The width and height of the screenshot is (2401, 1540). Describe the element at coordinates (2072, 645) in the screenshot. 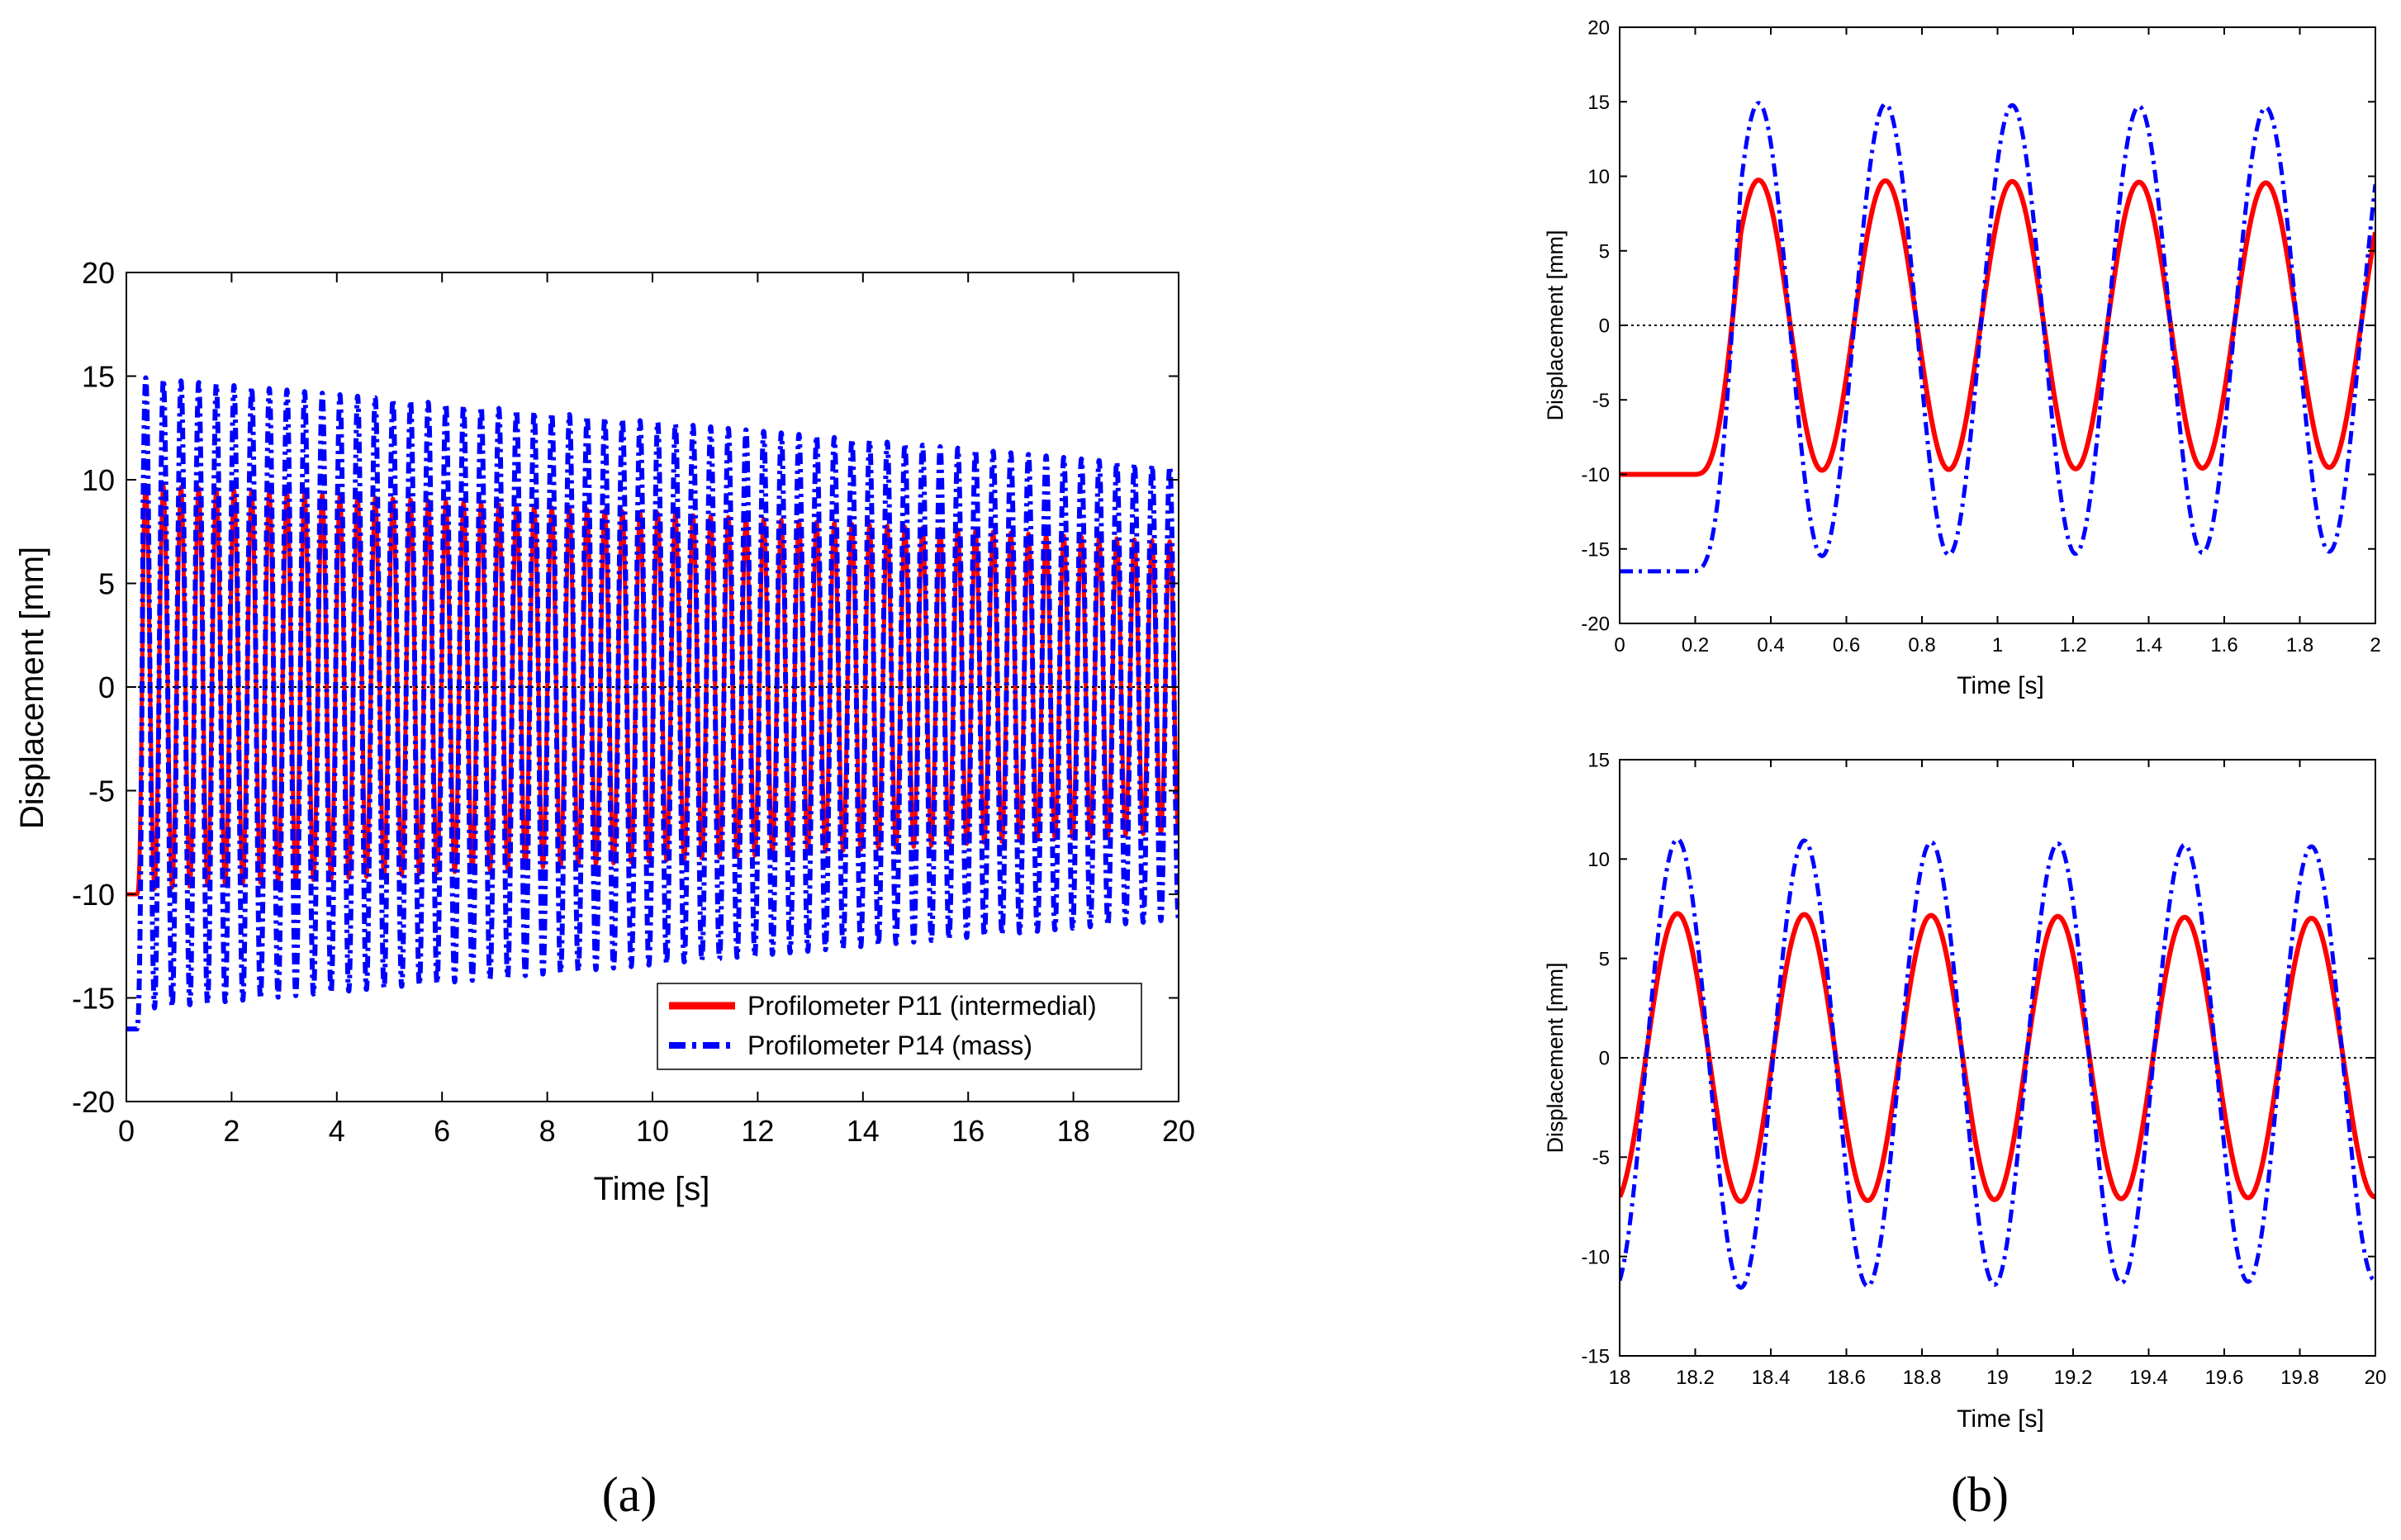

I see `chart-b-top-xtick-label: 1.2` at that location.